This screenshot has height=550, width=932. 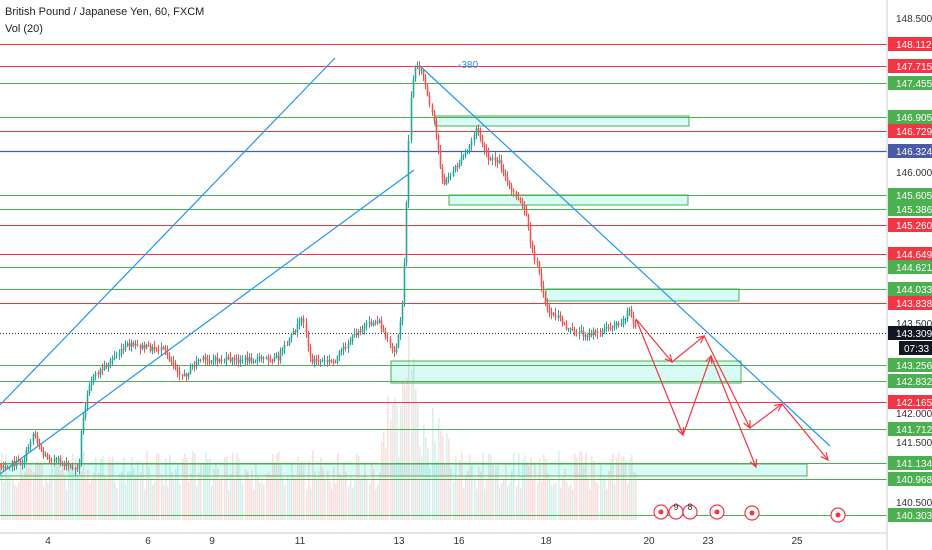 What do you see at coordinates (24, 29) in the screenshot?
I see `volume-indicator-label: Vol (20)` at bounding box center [24, 29].